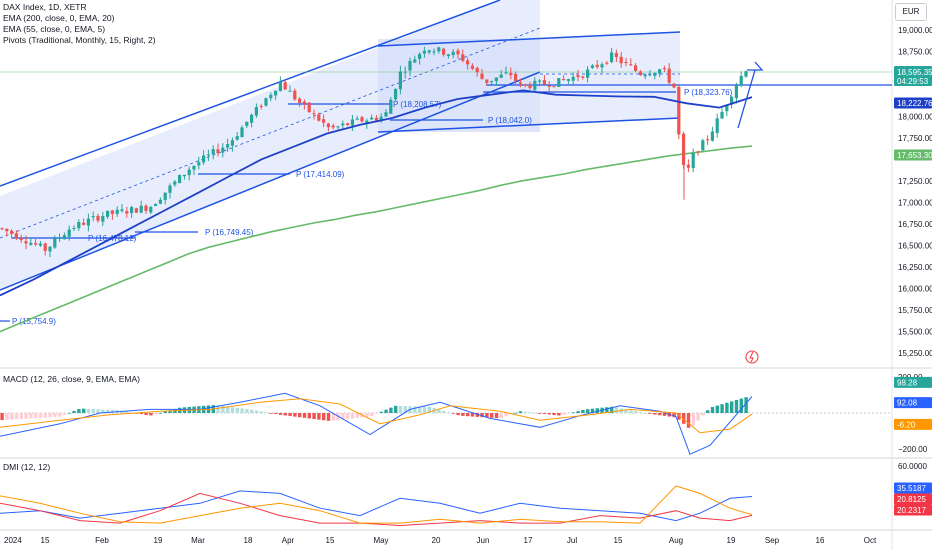 The image size is (932, 550). I want to click on price-tick: 16,250.00, so click(915, 267).